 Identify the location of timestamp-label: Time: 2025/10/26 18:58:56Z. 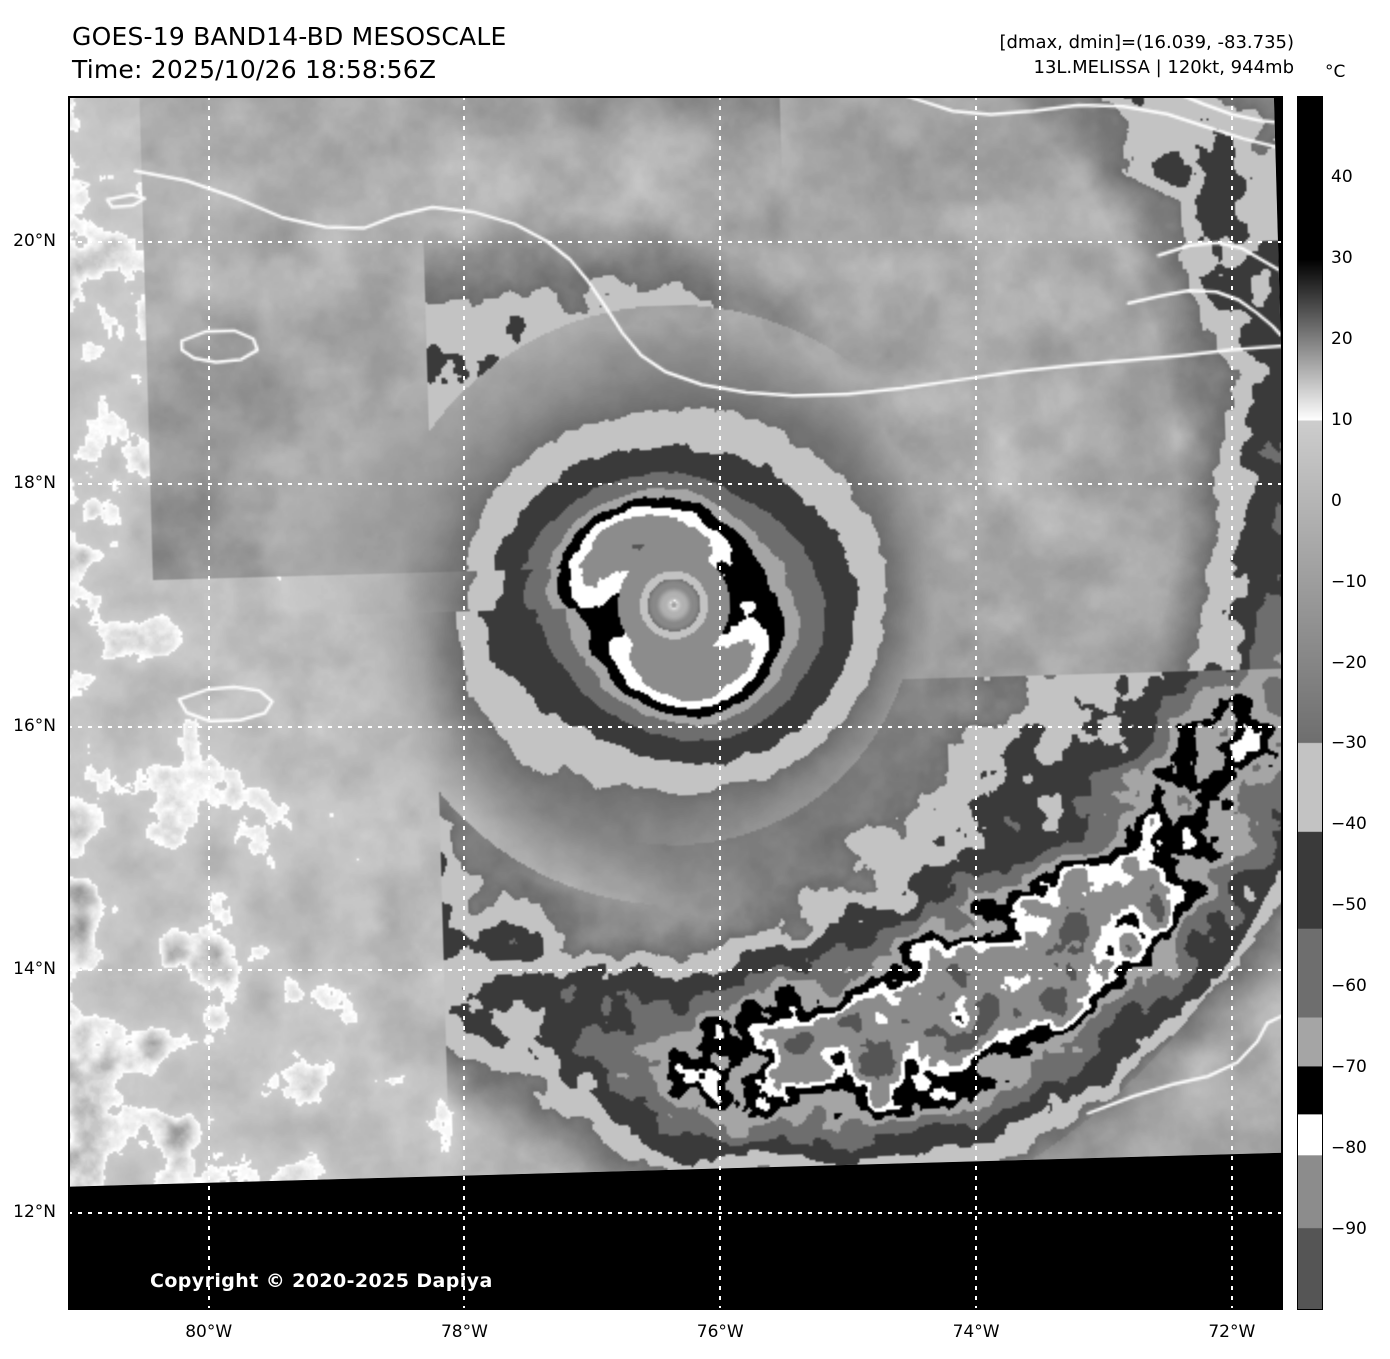
(254, 69).